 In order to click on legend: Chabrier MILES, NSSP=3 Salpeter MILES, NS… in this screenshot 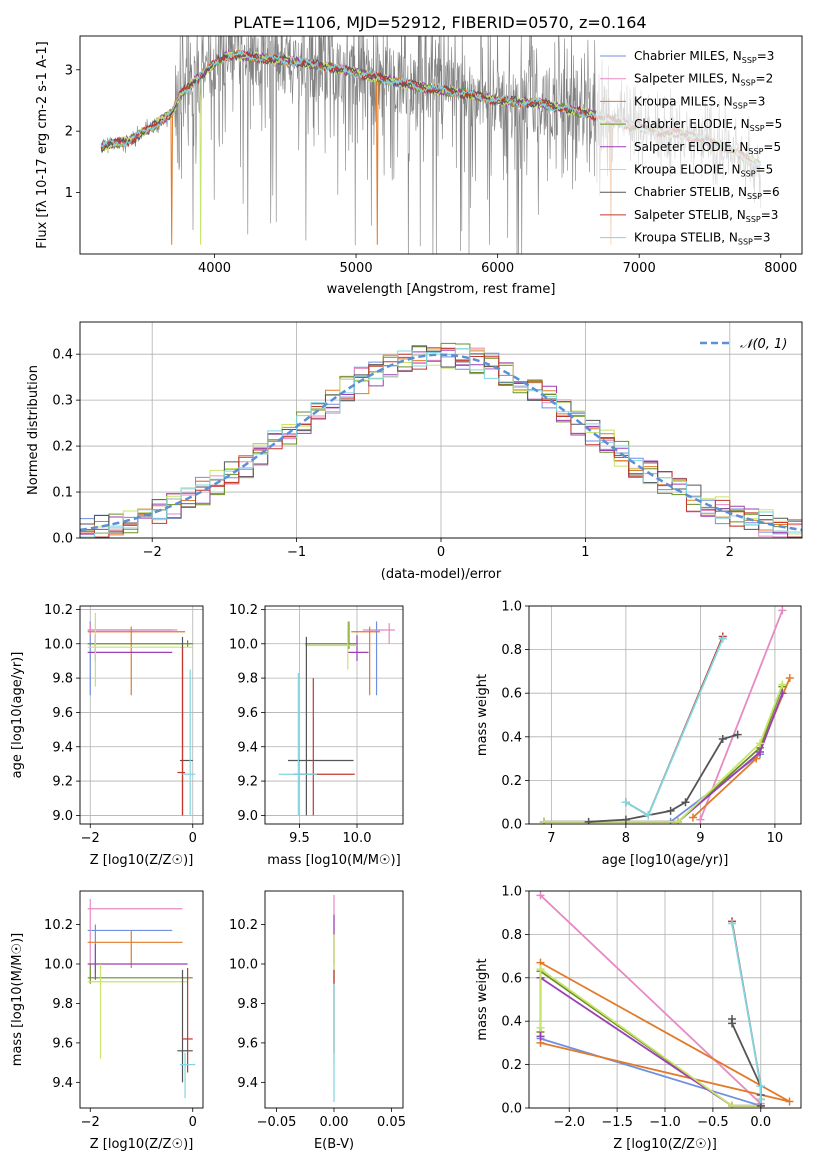, I will do `click(696, 147)`.